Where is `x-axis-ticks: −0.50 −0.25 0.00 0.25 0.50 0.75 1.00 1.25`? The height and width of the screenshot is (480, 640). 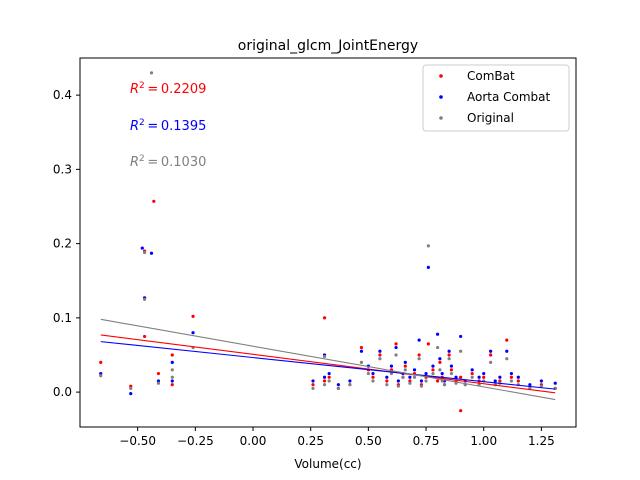
x-axis-ticks: −0.50 −0.25 0.00 0.25 0.50 0.75 1.00 1.25 is located at coordinates (337, 437).